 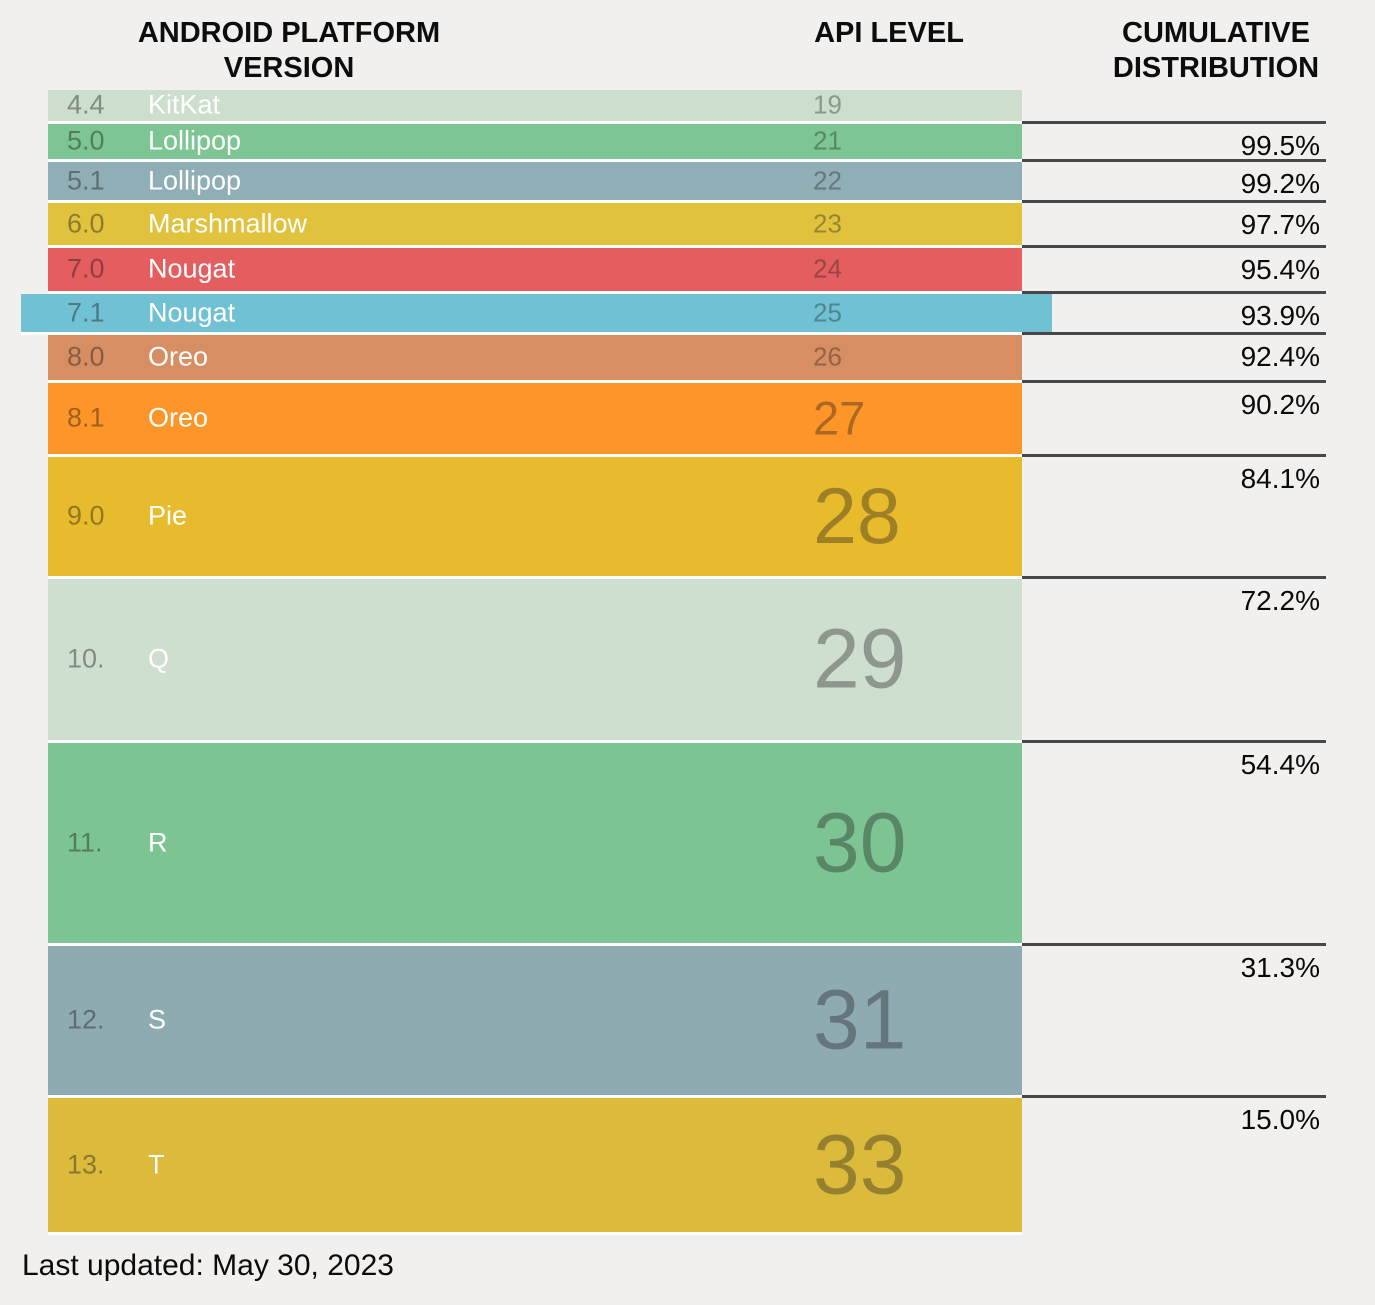 I want to click on version-number: 11., so click(x=85, y=842).